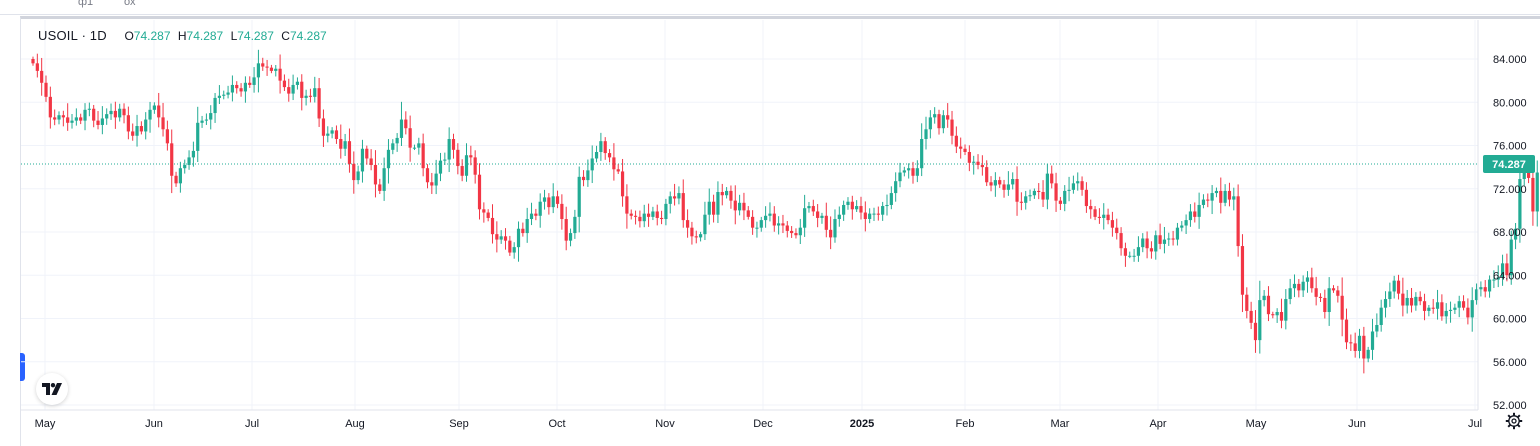  What do you see at coordinates (182, 36) in the screenshot?
I see `high-label: H` at bounding box center [182, 36].